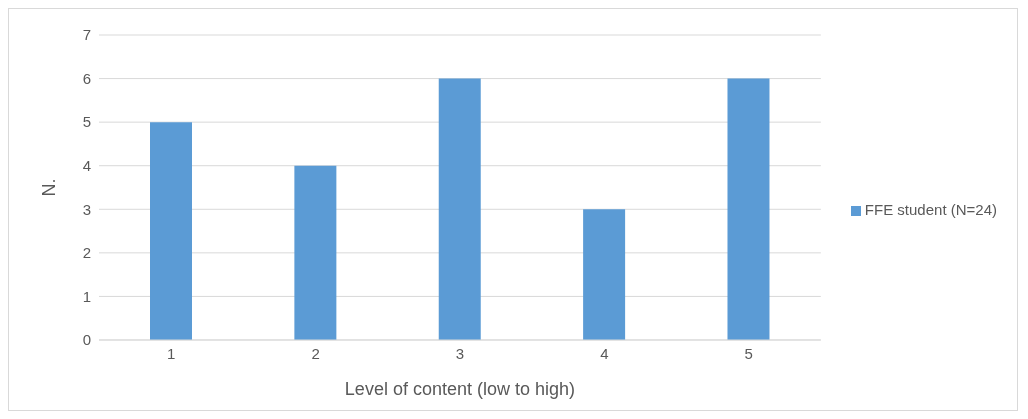 The width and height of the screenshot is (1028, 419). Describe the element at coordinates (315, 353) in the screenshot. I see `x-tick-label: 2` at that location.